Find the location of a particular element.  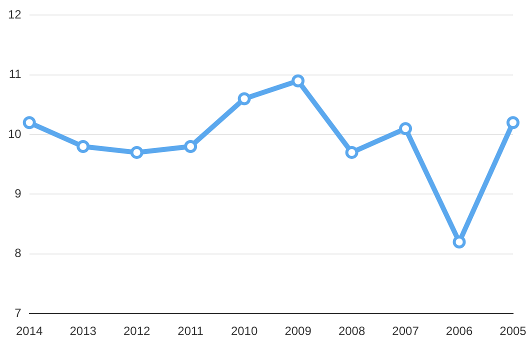

y-tick-label: 8 is located at coordinates (18, 253).